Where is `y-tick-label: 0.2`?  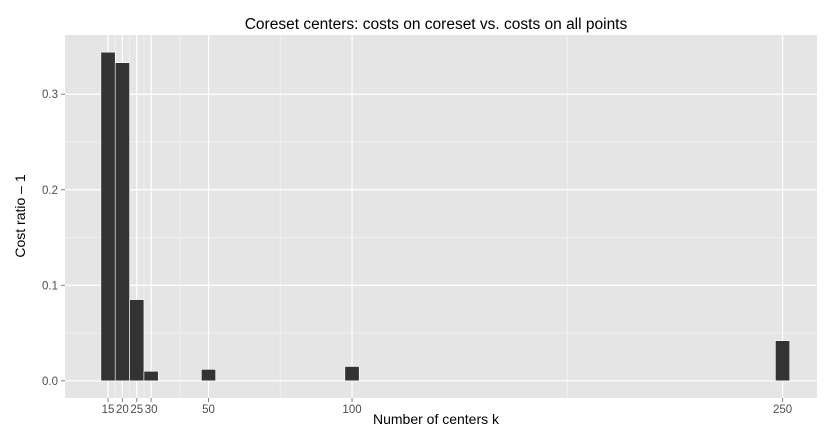 y-tick-label: 0.2 is located at coordinates (50, 191).